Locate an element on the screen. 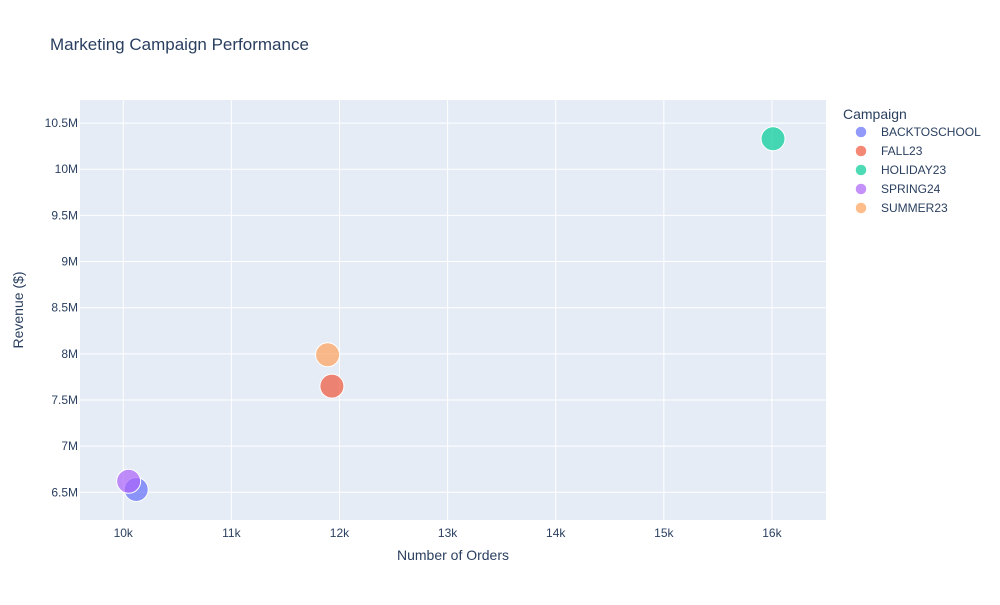  legend-label-holiday23: HOLIDAY23 is located at coordinates (913, 170).